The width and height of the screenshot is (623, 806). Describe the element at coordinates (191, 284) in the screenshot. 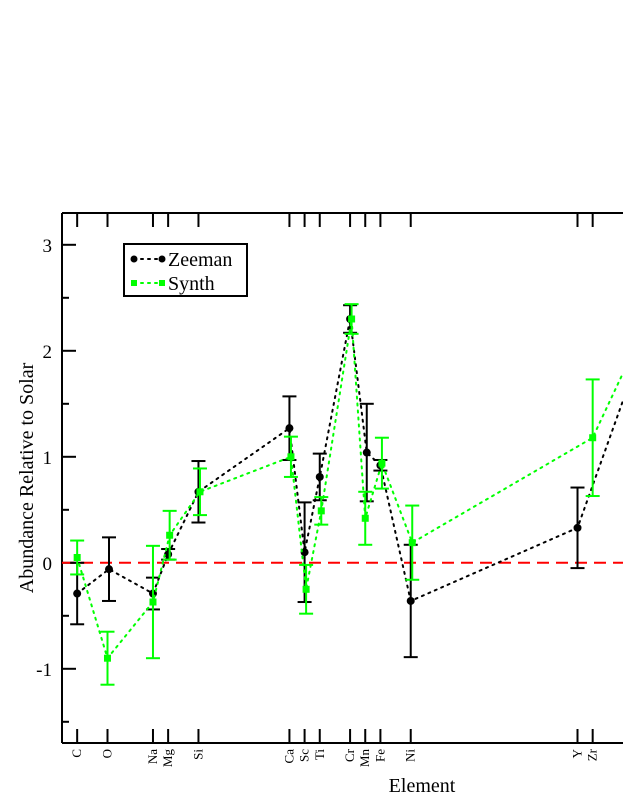

I see `legend-label: Synth` at that location.